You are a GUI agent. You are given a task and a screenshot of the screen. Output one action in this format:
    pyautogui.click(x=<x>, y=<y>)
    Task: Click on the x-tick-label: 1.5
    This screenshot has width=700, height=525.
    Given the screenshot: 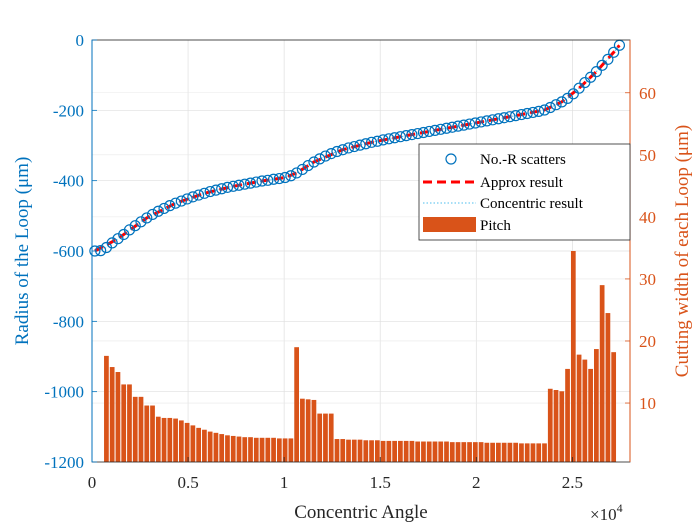 What is the action you would take?
    pyautogui.click(x=380, y=482)
    